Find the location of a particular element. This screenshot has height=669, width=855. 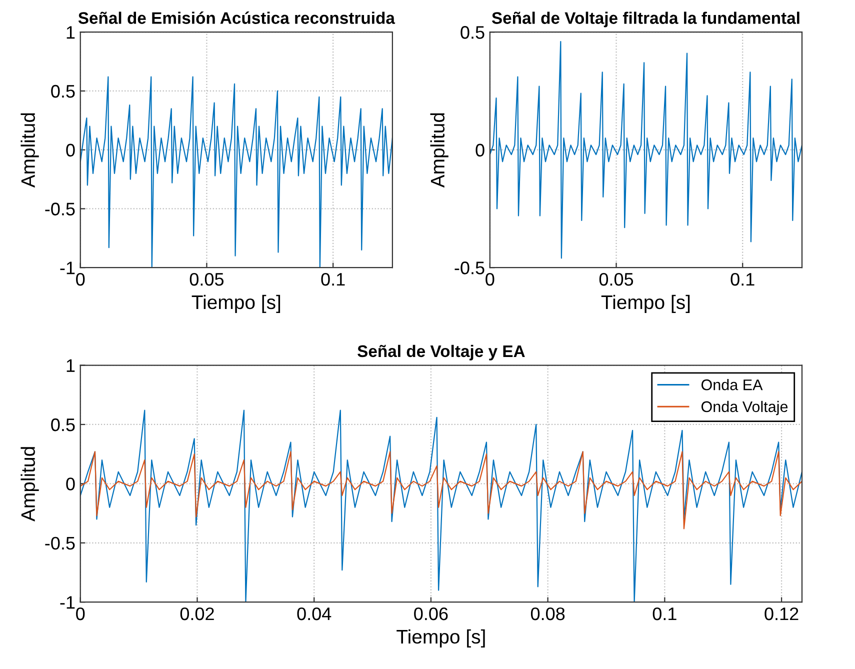

x-tick-label: 0.08 is located at coordinates (547, 613).